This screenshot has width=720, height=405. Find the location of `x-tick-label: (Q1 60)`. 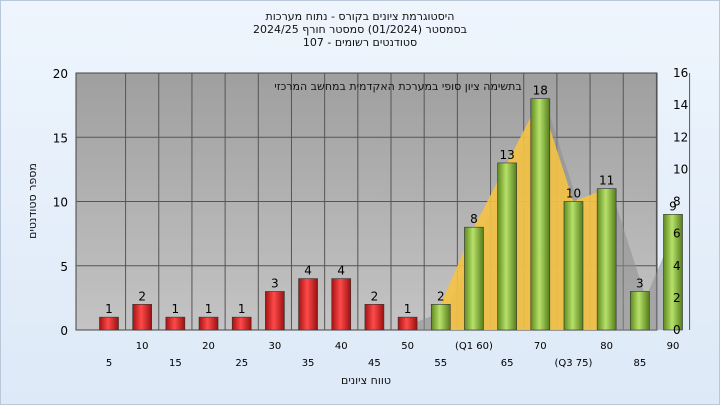

x-tick-label: (Q1 60) is located at coordinates (474, 346).